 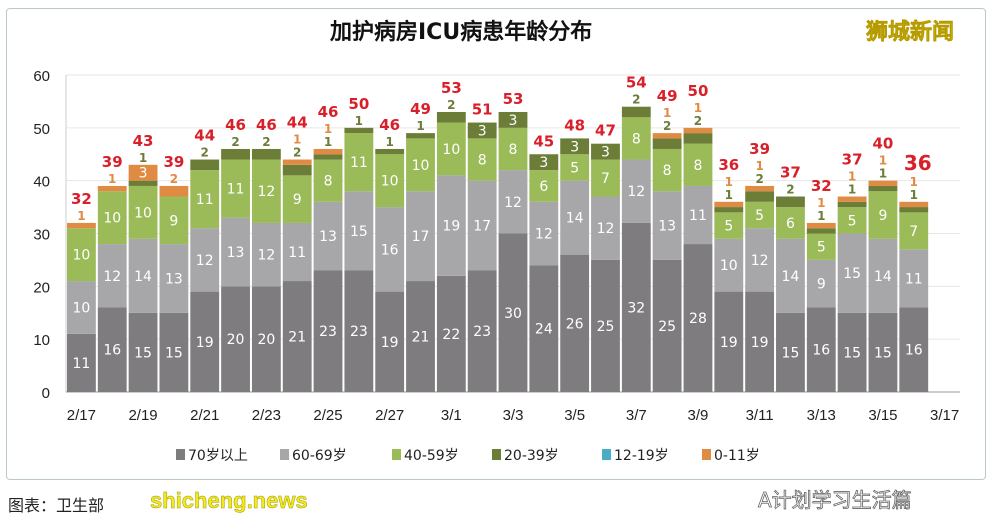 What do you see at coordinates (605, 179) in the screenshot?
I see `segment-label: 7` at bounding box center [605, 179].